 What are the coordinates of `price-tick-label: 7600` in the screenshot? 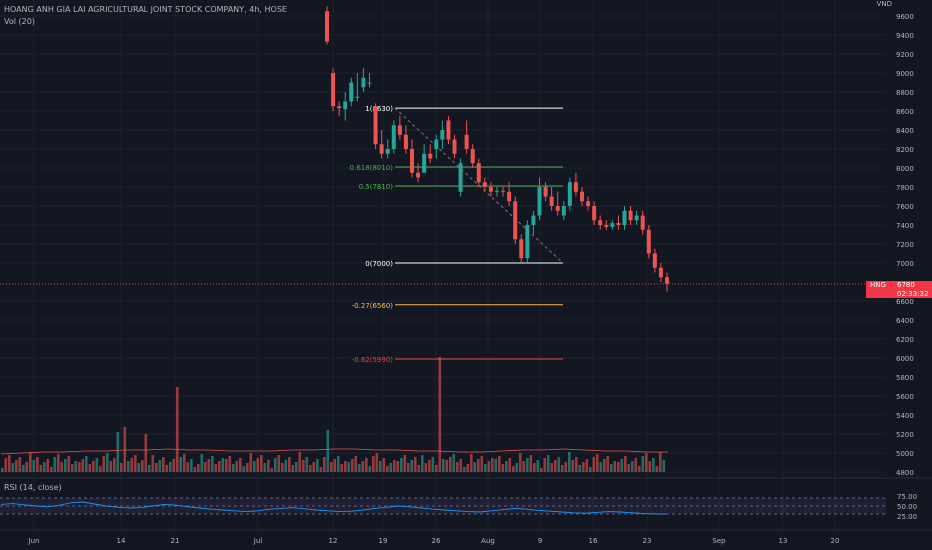 It's located at (905, 207).